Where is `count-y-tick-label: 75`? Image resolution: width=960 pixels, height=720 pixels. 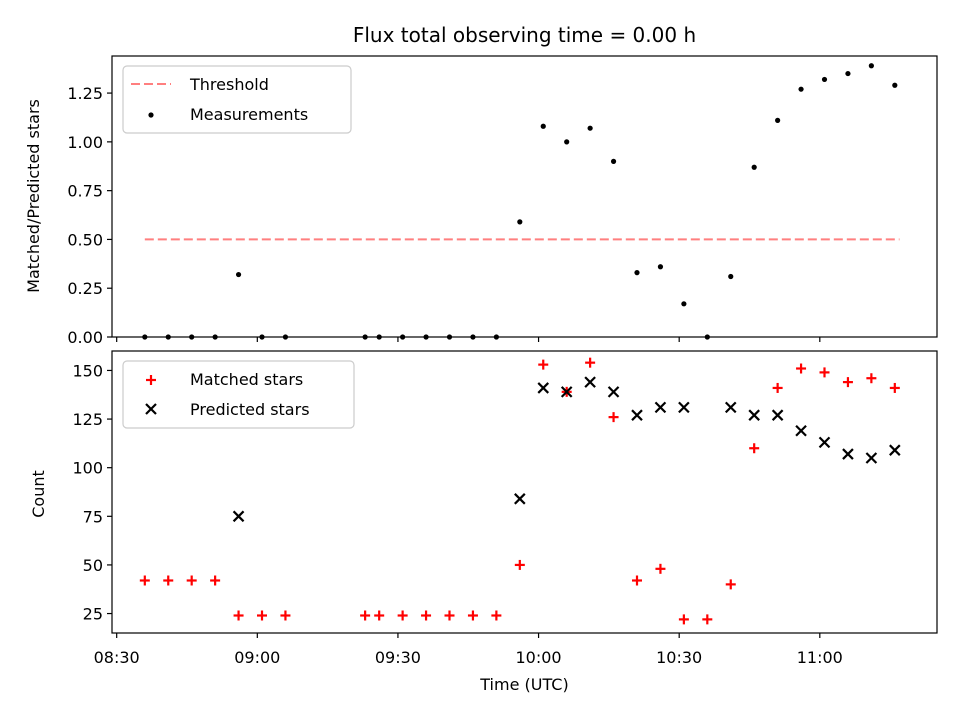 count-y-tick-label: 75 is located at coordinates (93, 516).